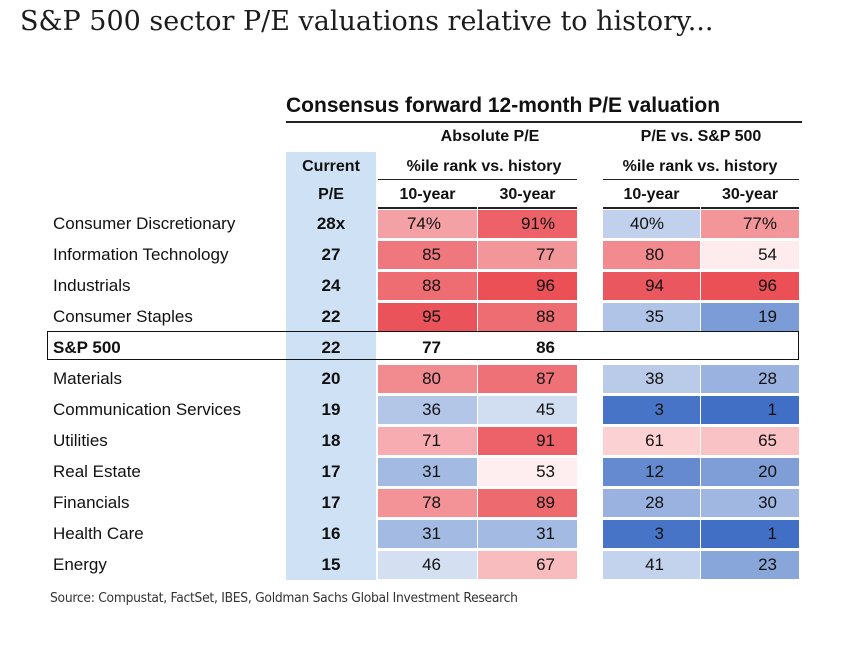 This screenshot has height=650, width=844. I want to click on percentile-cell-abs30: 67, so click(527, 565).